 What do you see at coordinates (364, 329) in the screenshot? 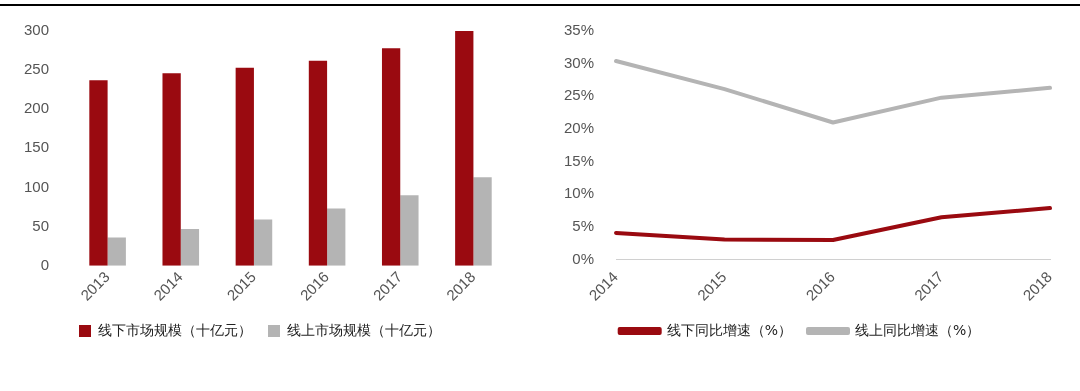
I see `legend-label: 线上市场规模（十亿元）` at bounding box center [364, 329].